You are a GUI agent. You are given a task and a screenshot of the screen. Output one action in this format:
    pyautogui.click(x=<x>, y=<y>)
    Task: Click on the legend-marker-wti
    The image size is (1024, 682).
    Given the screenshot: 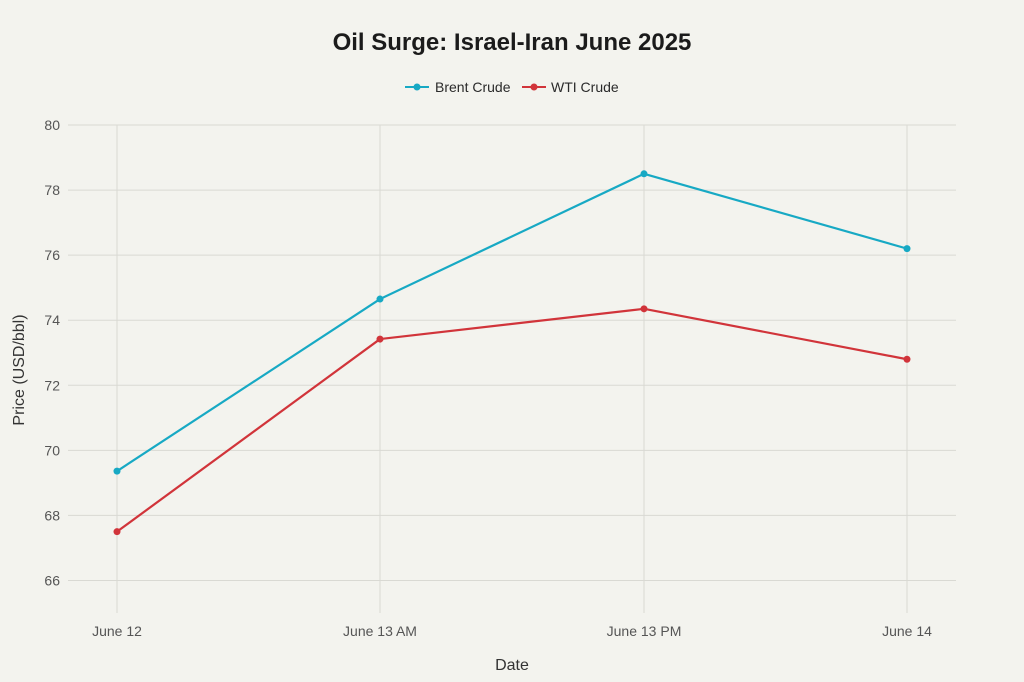 What is the action you would take?
    pyautogui.click(x=534, y=87)
    